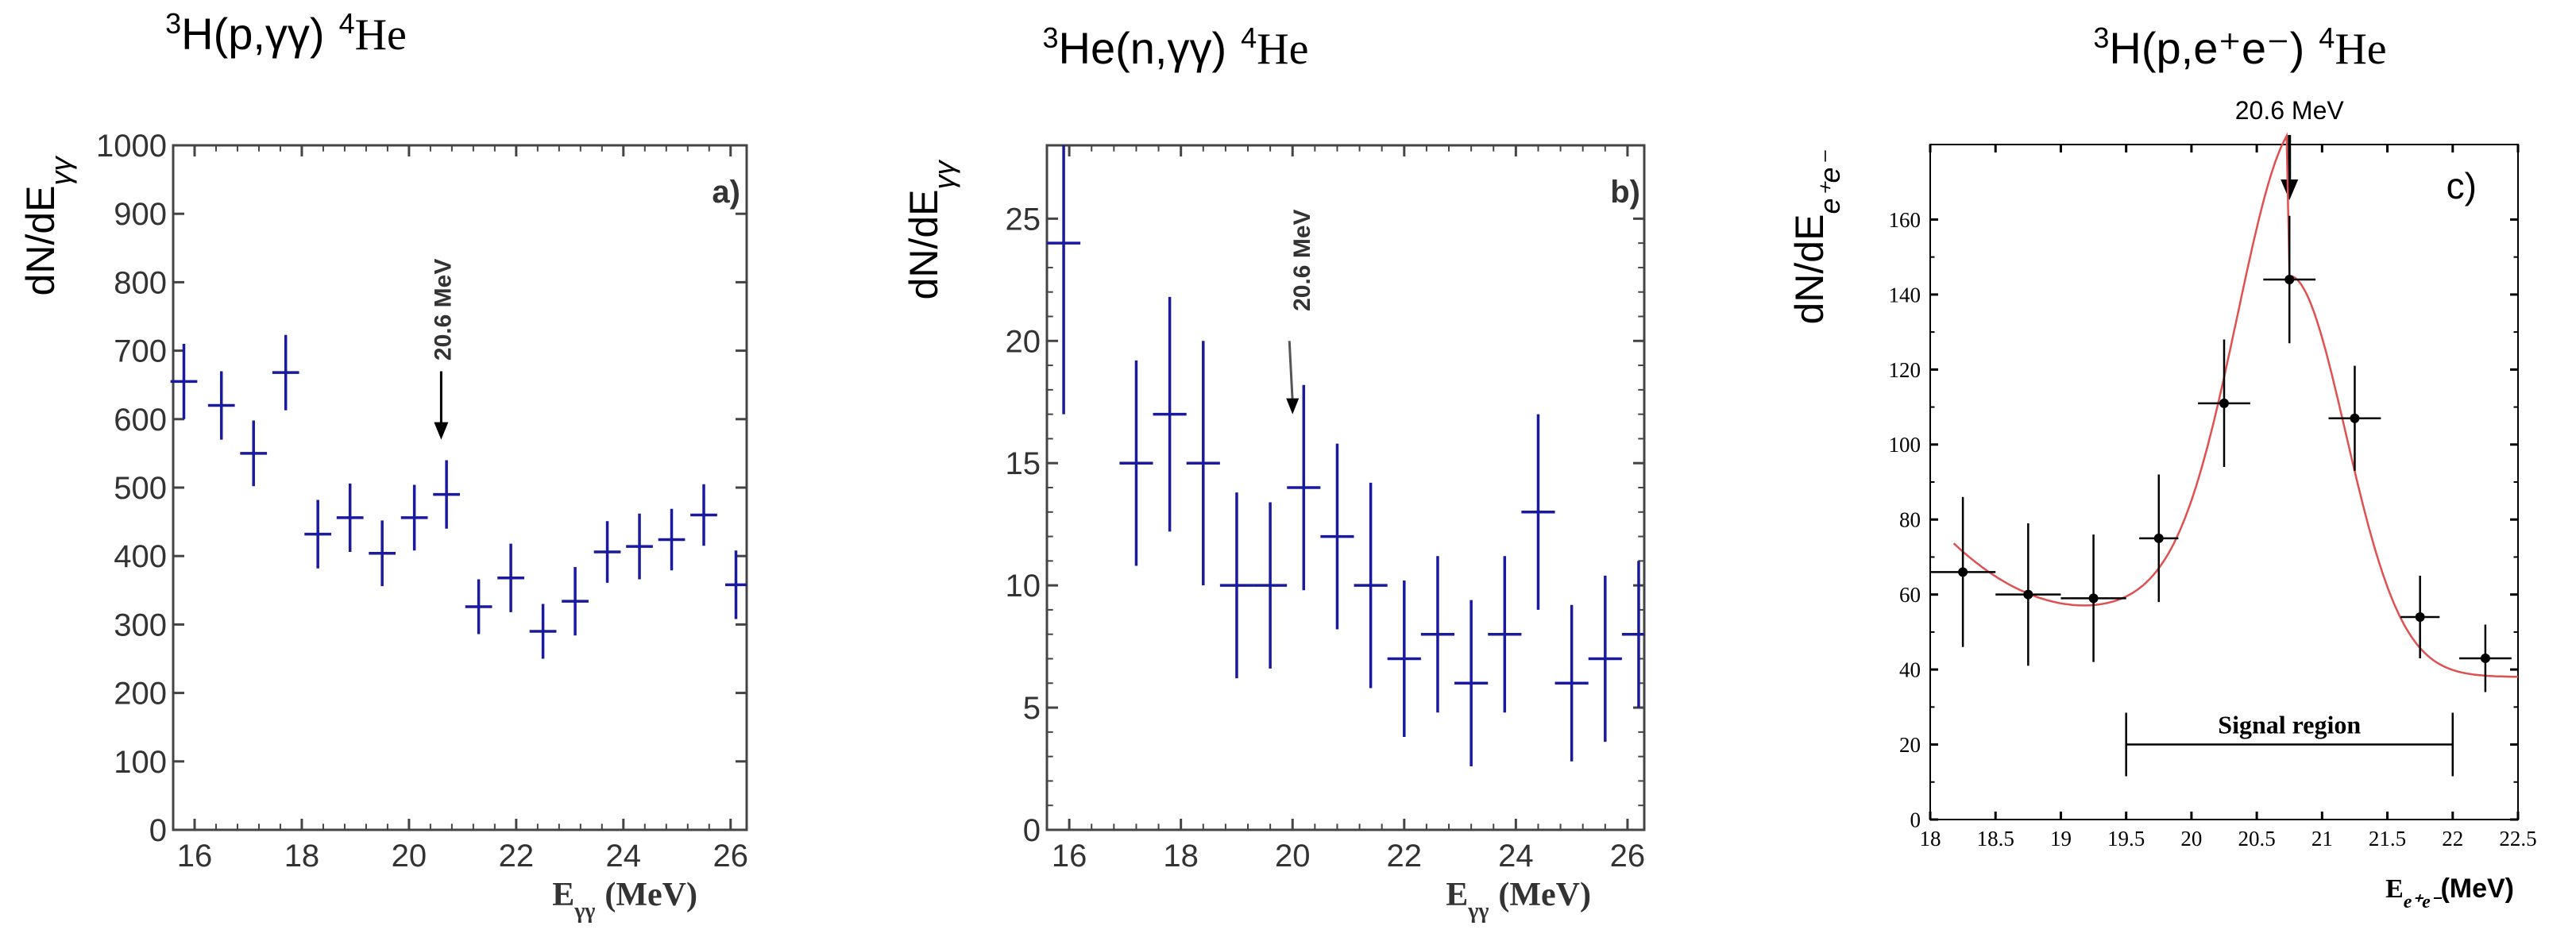  I want to click on panel-b-ytick-label: 5, so click(1032, 708).